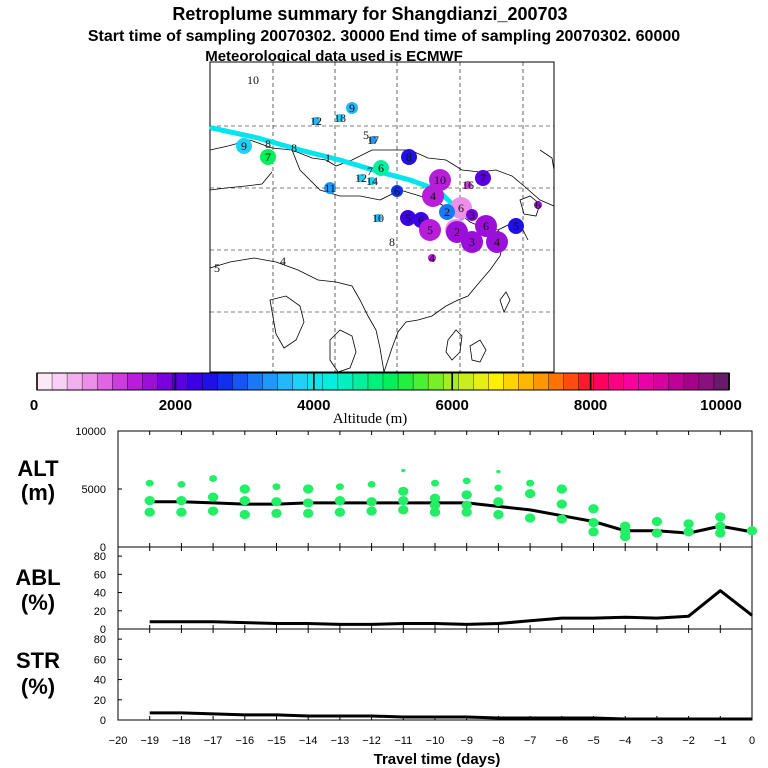 The width and height of the screenshot is (768, 768). I want to click on map-plume-point: 4, so click(433, 196).